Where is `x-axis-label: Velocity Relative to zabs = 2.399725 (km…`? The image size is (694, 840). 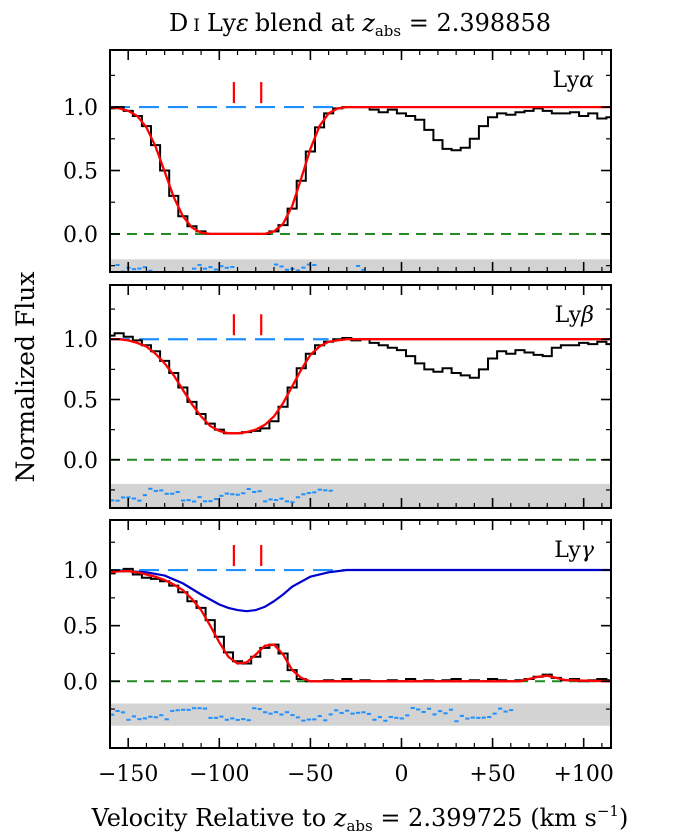 x-axis-label: Velocity Relative to zabs = 2.399725 (km… is located at coordinates (360, 818).